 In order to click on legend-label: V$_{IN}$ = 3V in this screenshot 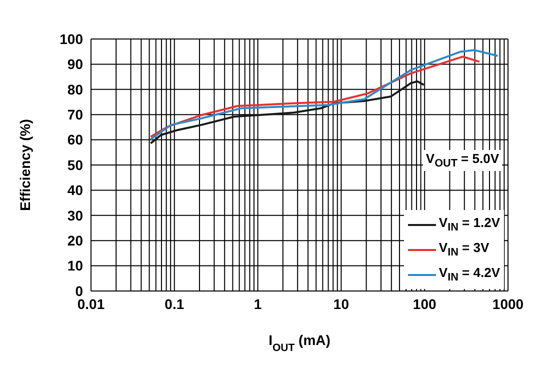, I will do `click(464, 249)`.